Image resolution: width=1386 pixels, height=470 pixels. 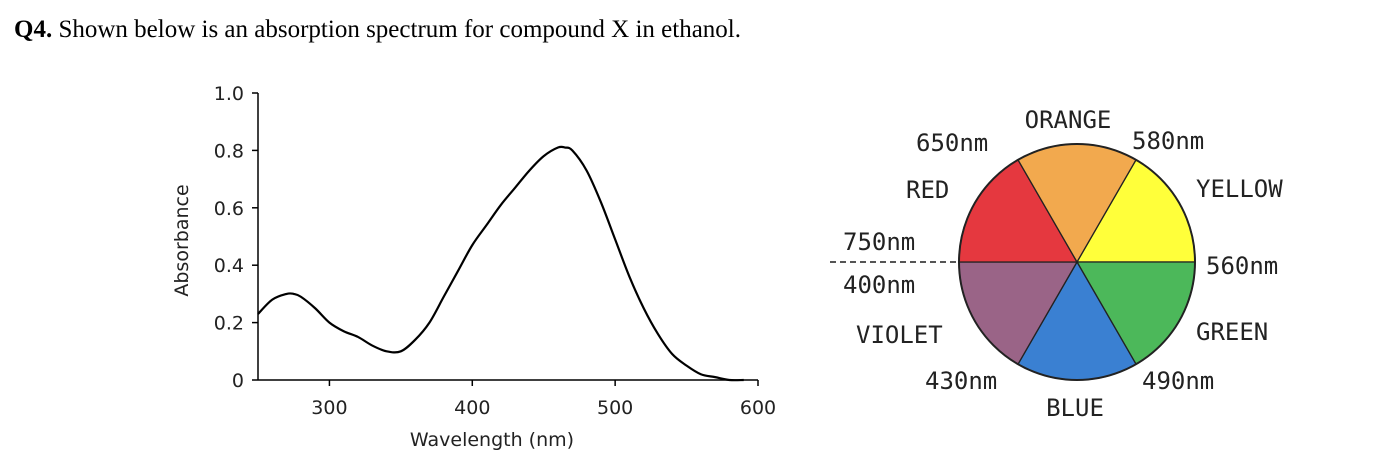 What do you see at coordinates (229, 209) in the screenshot?
I see `y-tick-label: 0.6` at bounding box center [229, 209].